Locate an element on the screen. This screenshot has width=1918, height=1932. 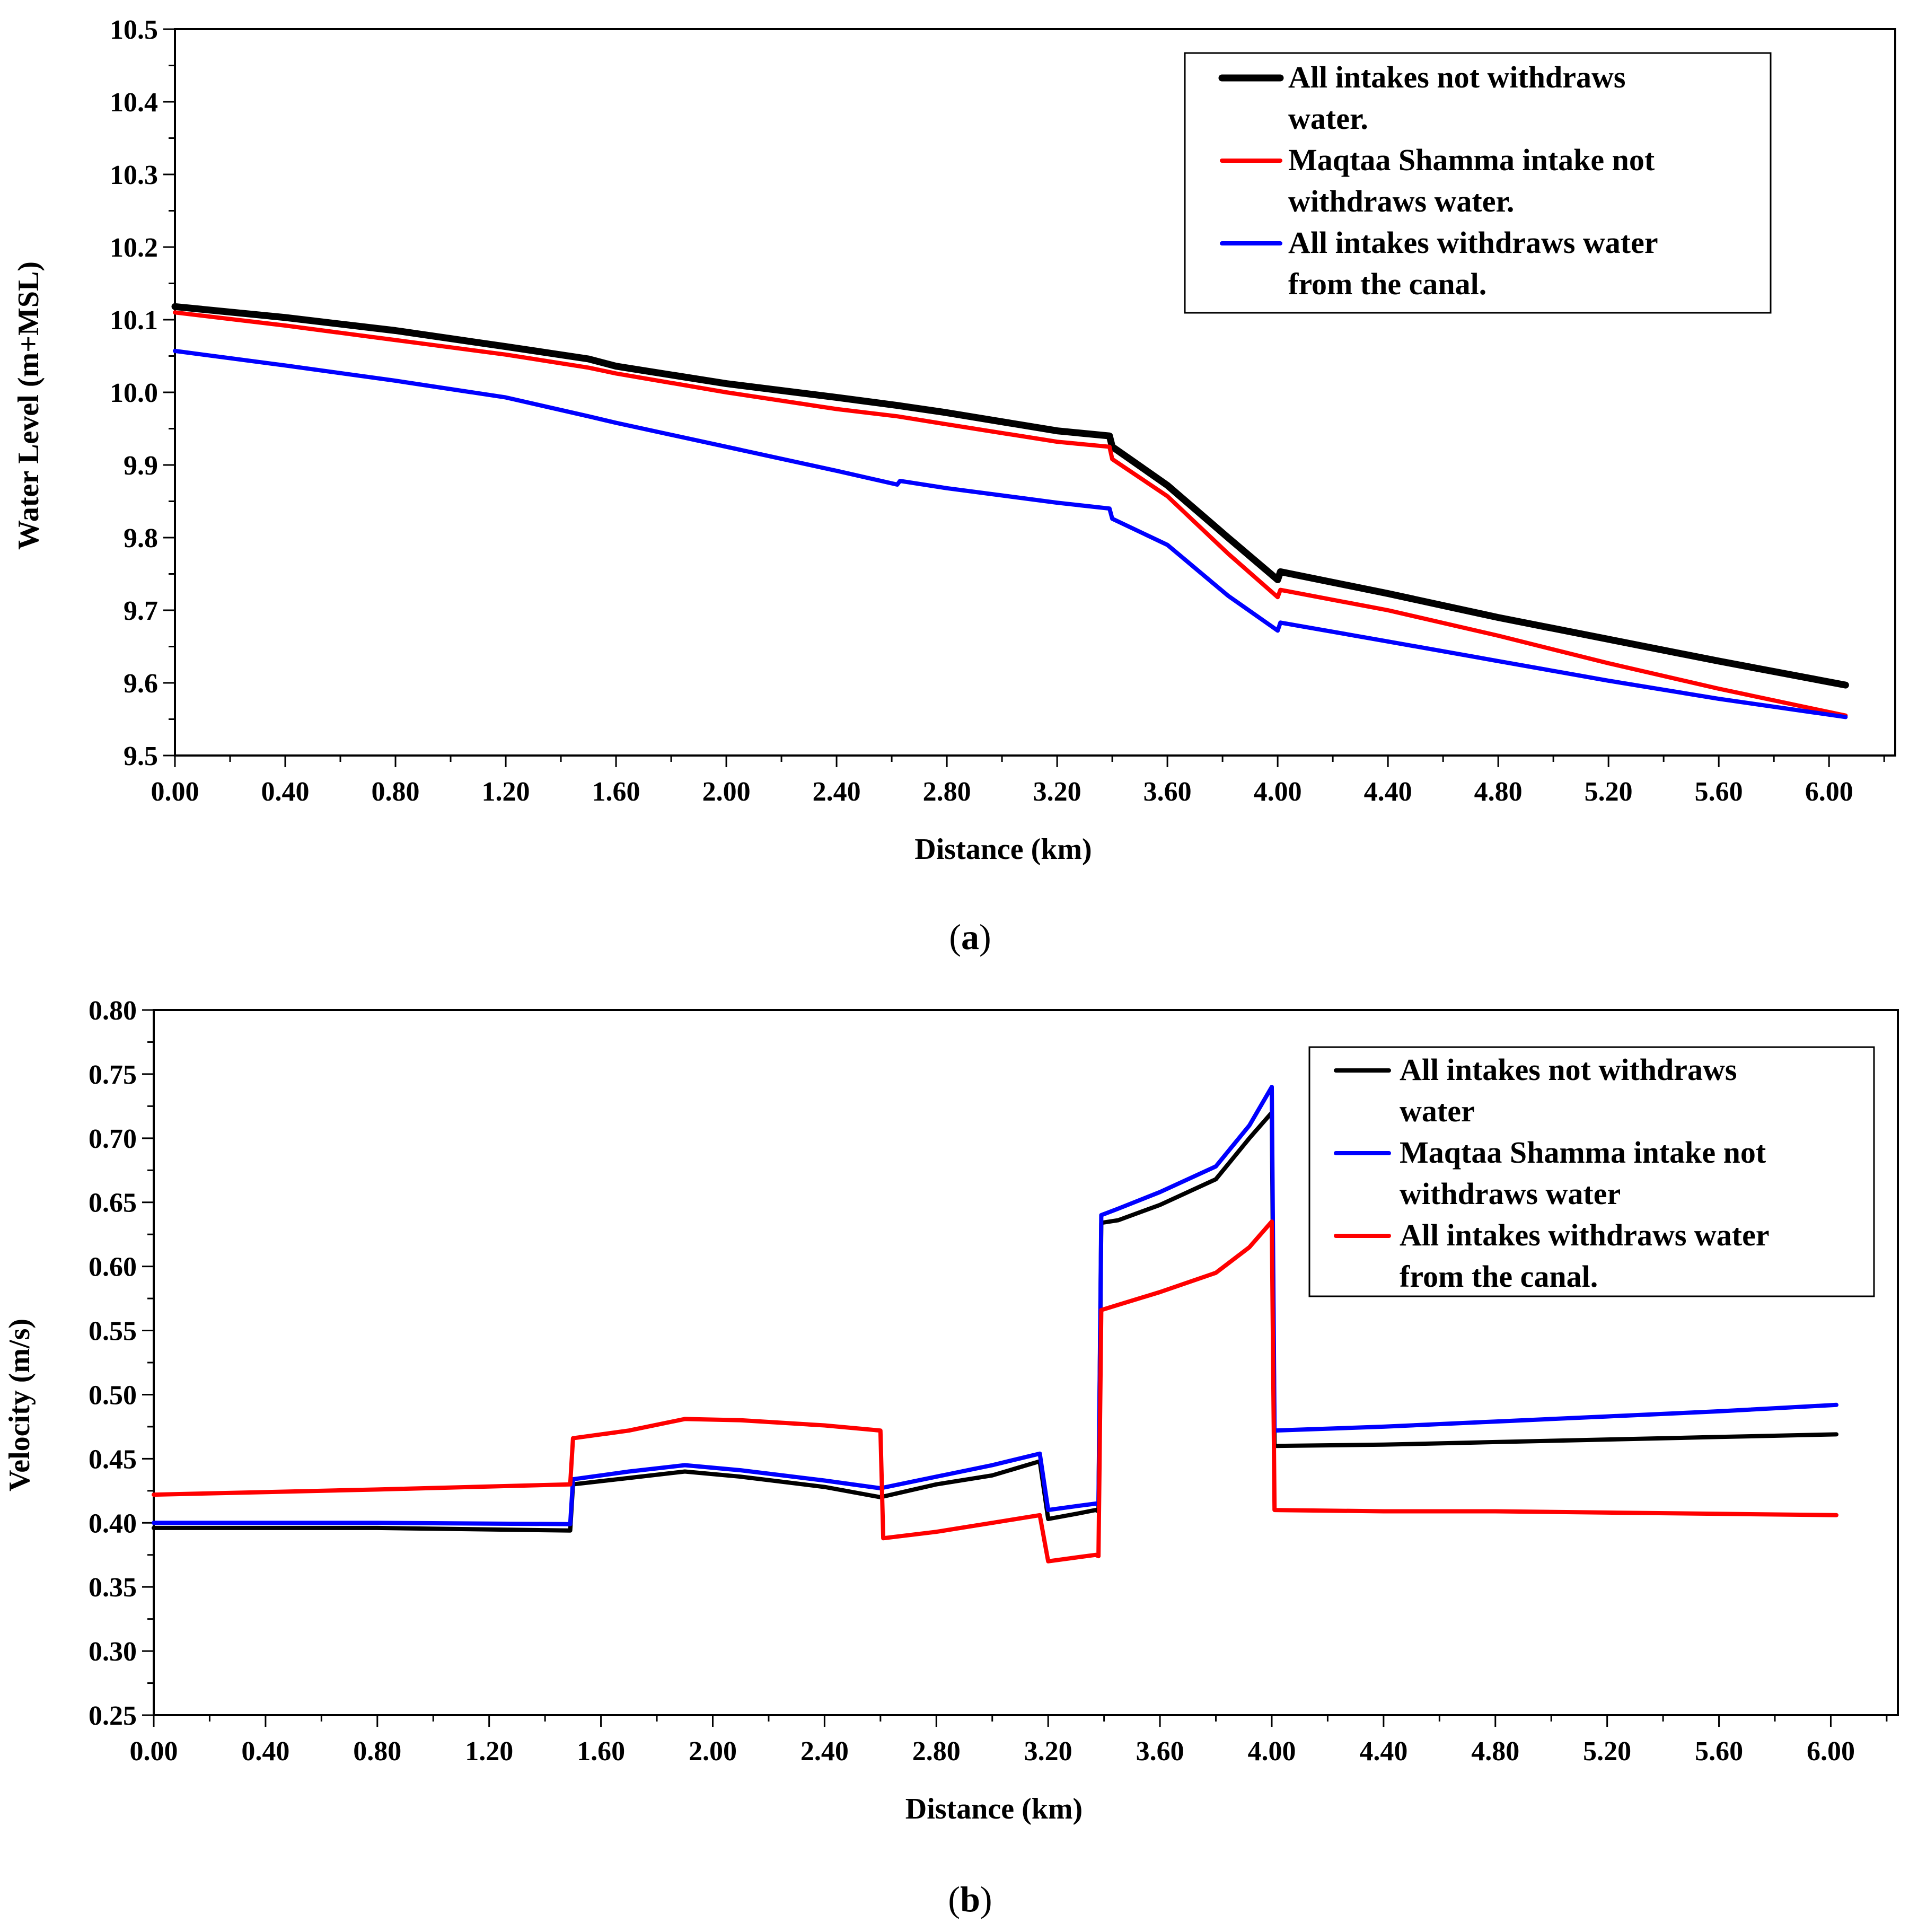
y-tick-label: 10.0 is located at coordinates (134, 393).